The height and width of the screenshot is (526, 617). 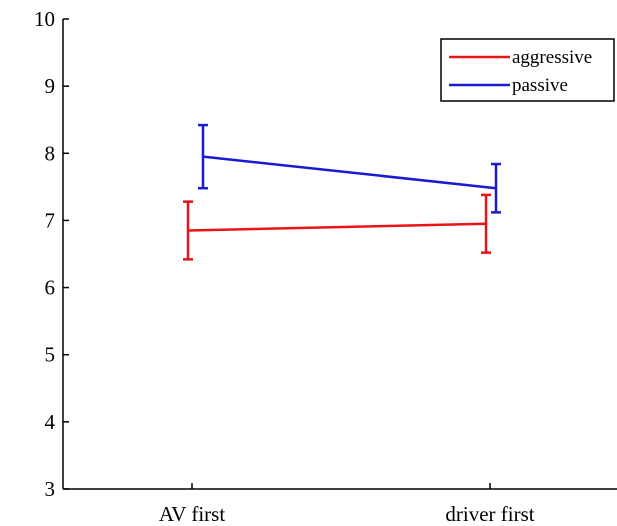 I want to click on y-tick-label: 8, so click(x=50, y=153).